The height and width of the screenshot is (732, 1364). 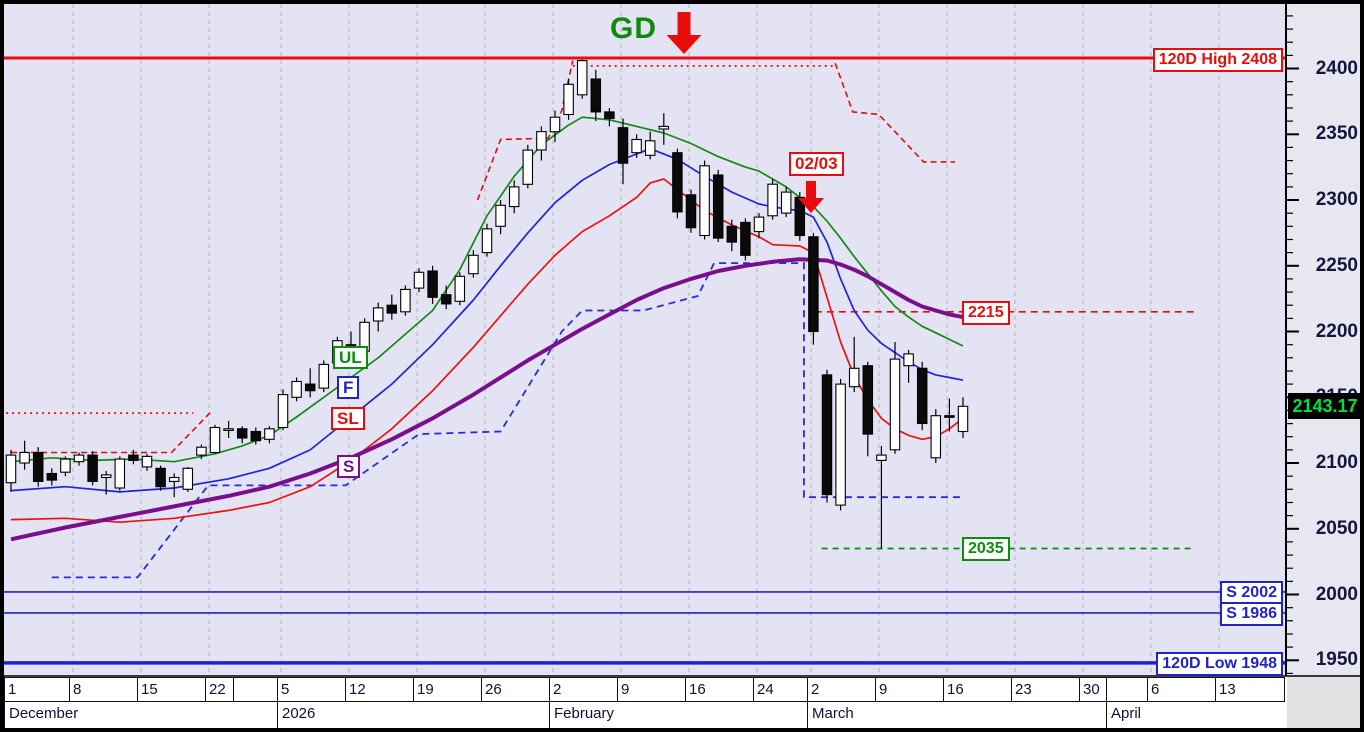 I want to click on support-2002-label: S 2002, so click(x=1251, y=593).